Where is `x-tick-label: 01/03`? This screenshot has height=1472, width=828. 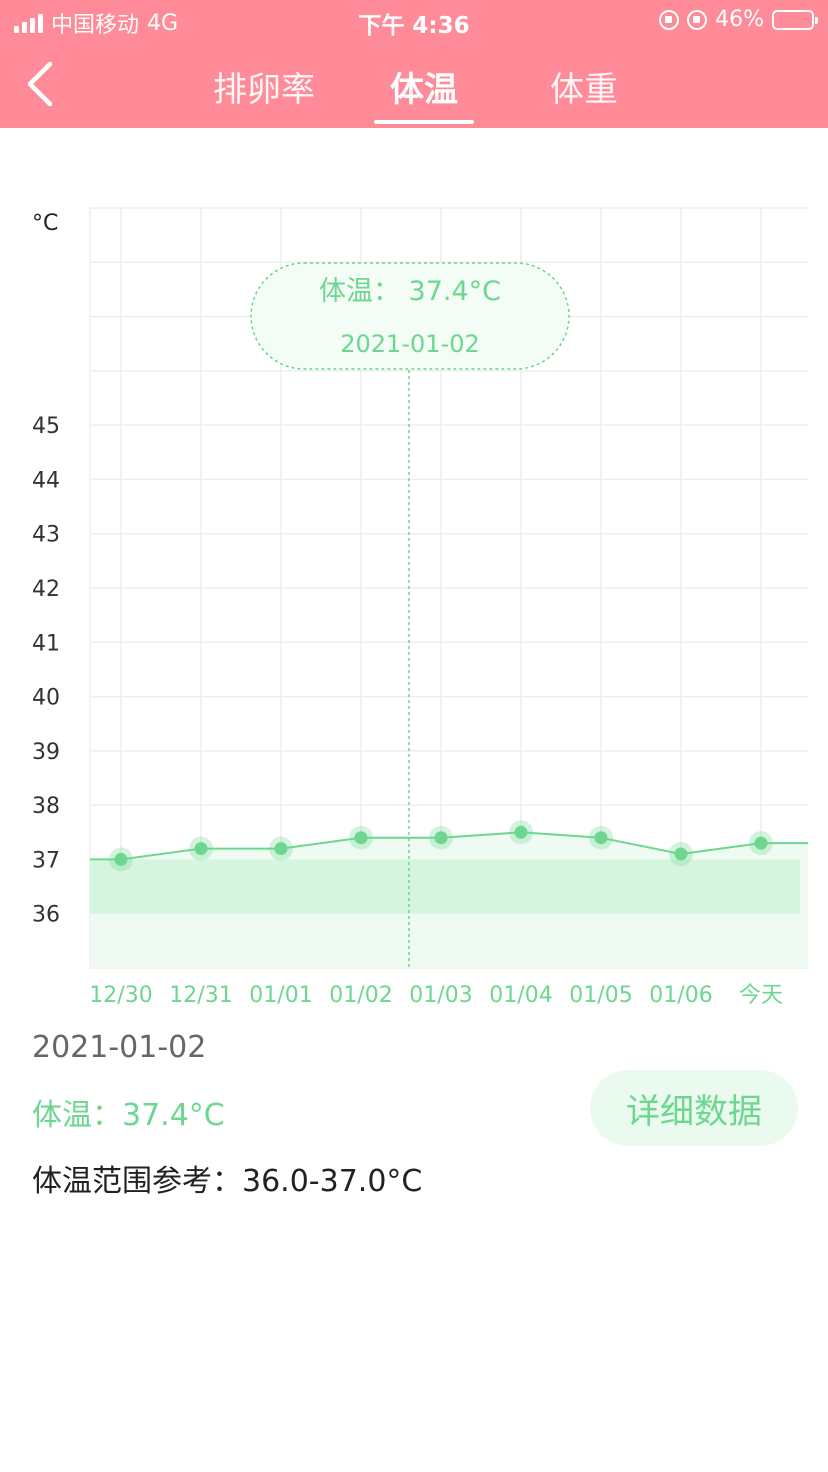 x-tick-label: 01/03 is located at coordinates (440, 995).